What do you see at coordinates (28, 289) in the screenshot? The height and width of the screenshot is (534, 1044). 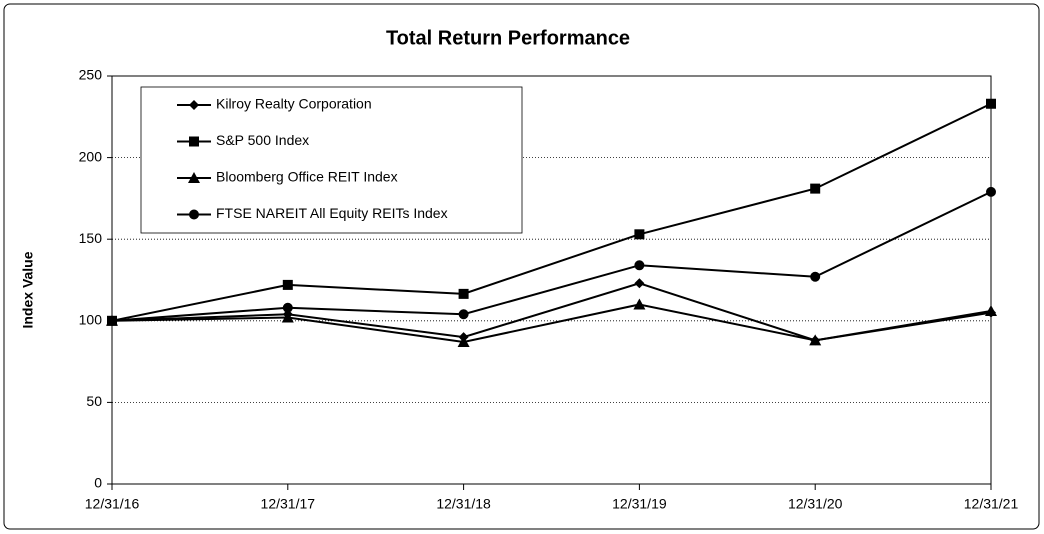 I see `y-axis-label: Index Value` at bounding box center [28, 289].